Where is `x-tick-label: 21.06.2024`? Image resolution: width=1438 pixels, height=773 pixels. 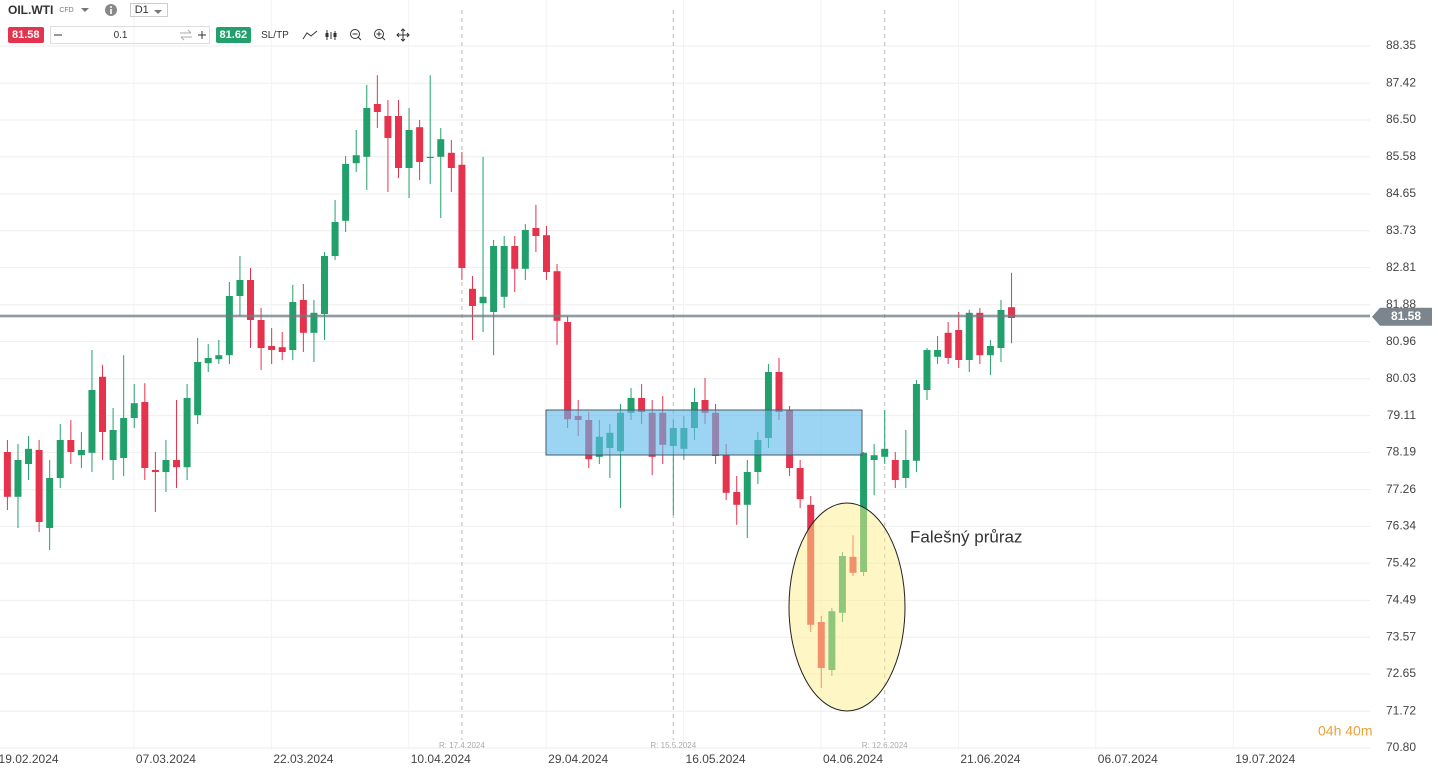 x-tick-label: 21.06.2024 is located at coordinates (990, 759).